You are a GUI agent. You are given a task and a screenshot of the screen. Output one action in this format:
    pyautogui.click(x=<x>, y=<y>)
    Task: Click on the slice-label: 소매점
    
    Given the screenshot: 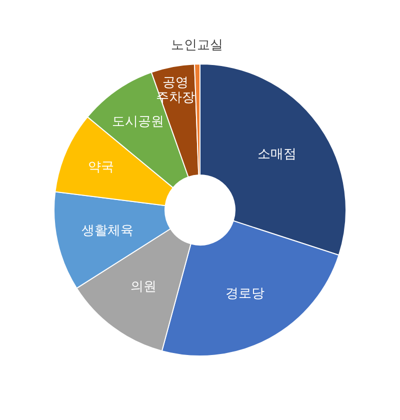 What is the action you would take?
    pyautogui.click(x=276, y=154)
    